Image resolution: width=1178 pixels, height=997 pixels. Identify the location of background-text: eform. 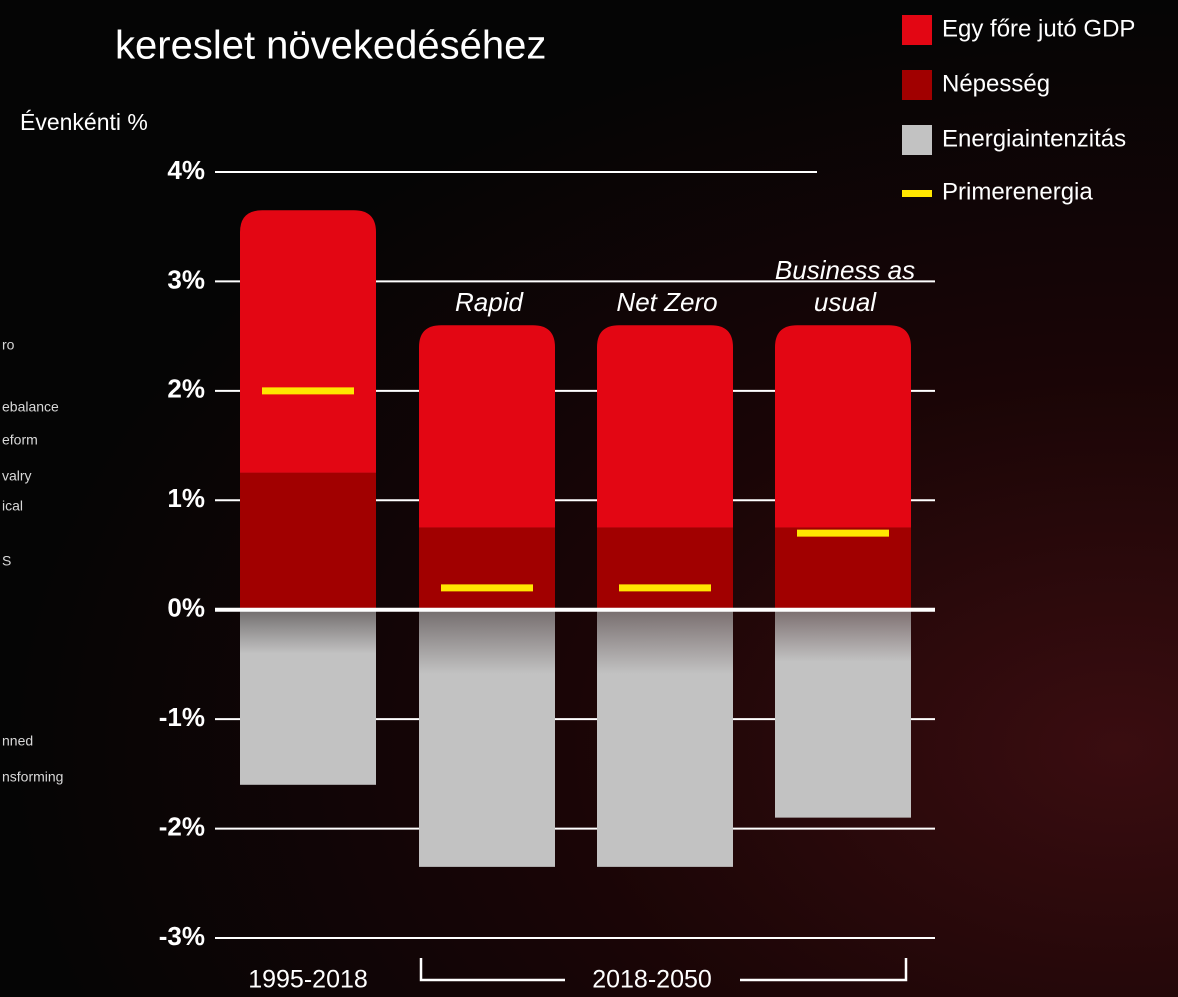
(20, 440).